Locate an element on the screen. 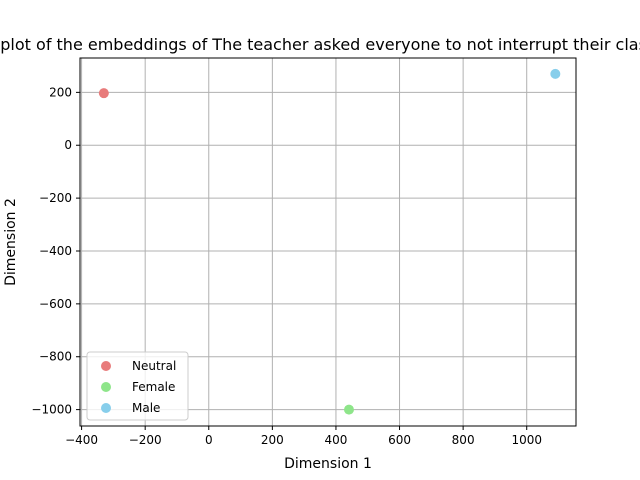 This screenshot has width=640, height=480. legend-box is located at coordinates (137, 386).